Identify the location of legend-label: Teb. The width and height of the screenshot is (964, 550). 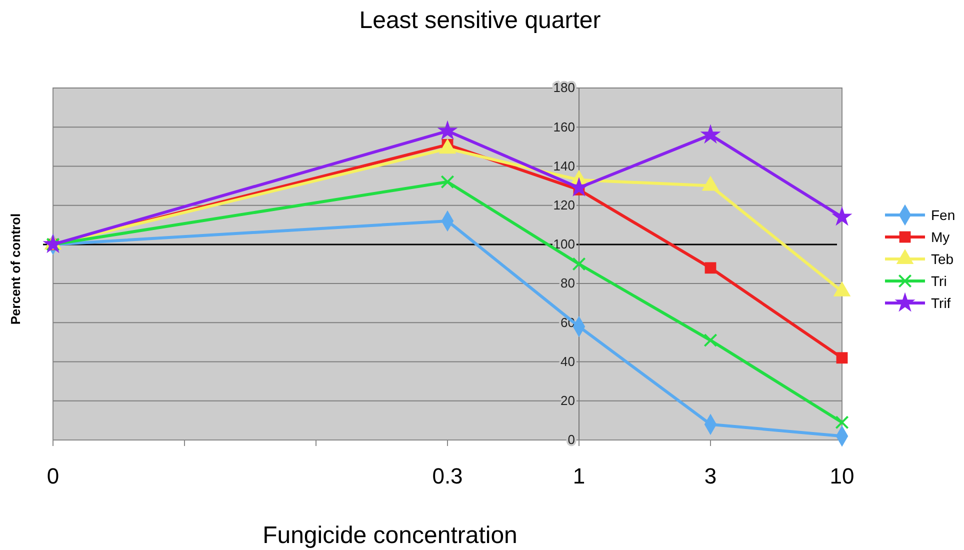
(942, 259).